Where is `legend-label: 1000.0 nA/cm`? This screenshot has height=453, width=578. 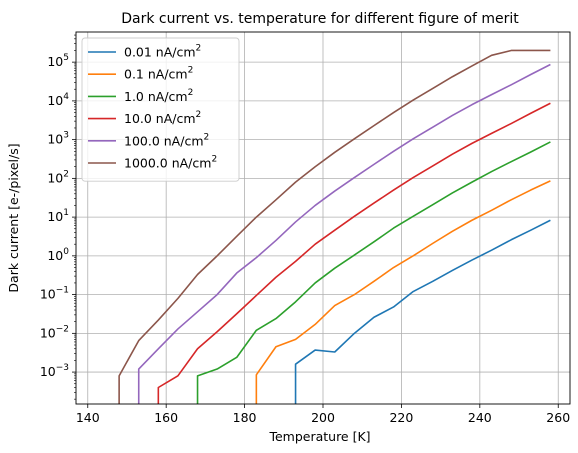 legend-label: 1000.0 nA/cm is located at coordinates (167, 163).